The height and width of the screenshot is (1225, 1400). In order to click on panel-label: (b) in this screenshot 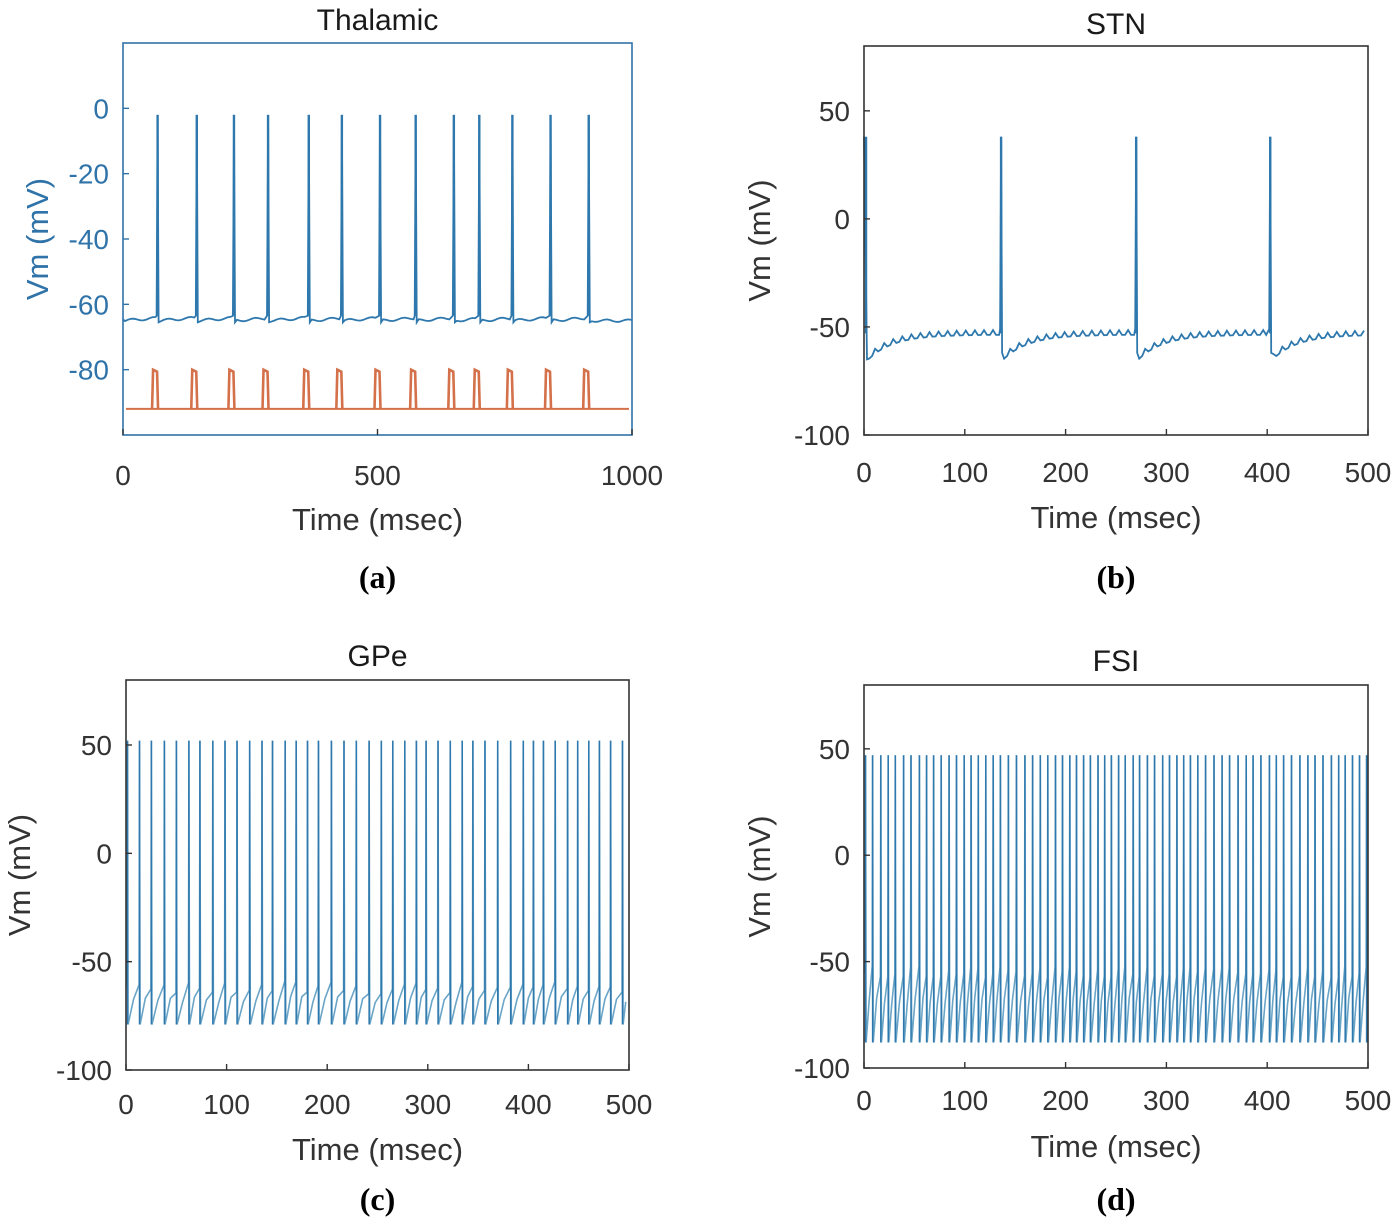, I will do `click(1115, 577)`.